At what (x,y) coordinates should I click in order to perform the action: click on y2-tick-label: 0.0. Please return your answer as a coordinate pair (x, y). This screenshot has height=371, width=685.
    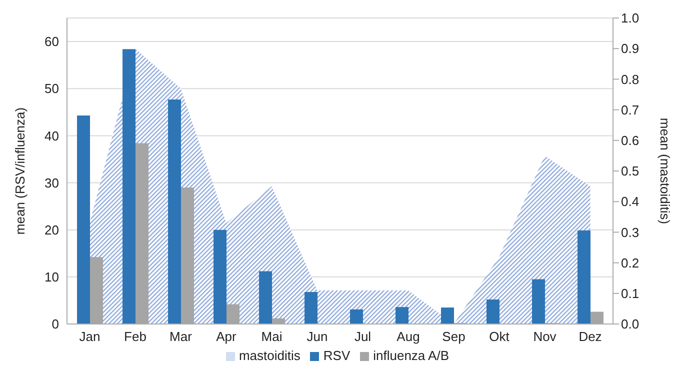
    Looking at the image, I should click on (630, 324).